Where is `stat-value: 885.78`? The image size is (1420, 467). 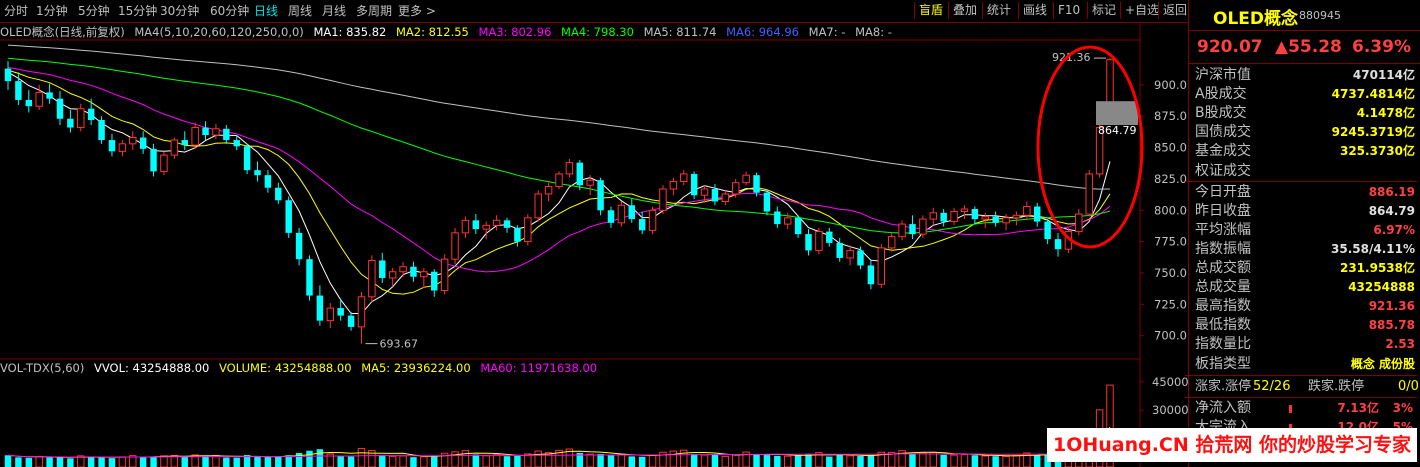
stat-value: 885.78 is located at coordinates (1391, 325).